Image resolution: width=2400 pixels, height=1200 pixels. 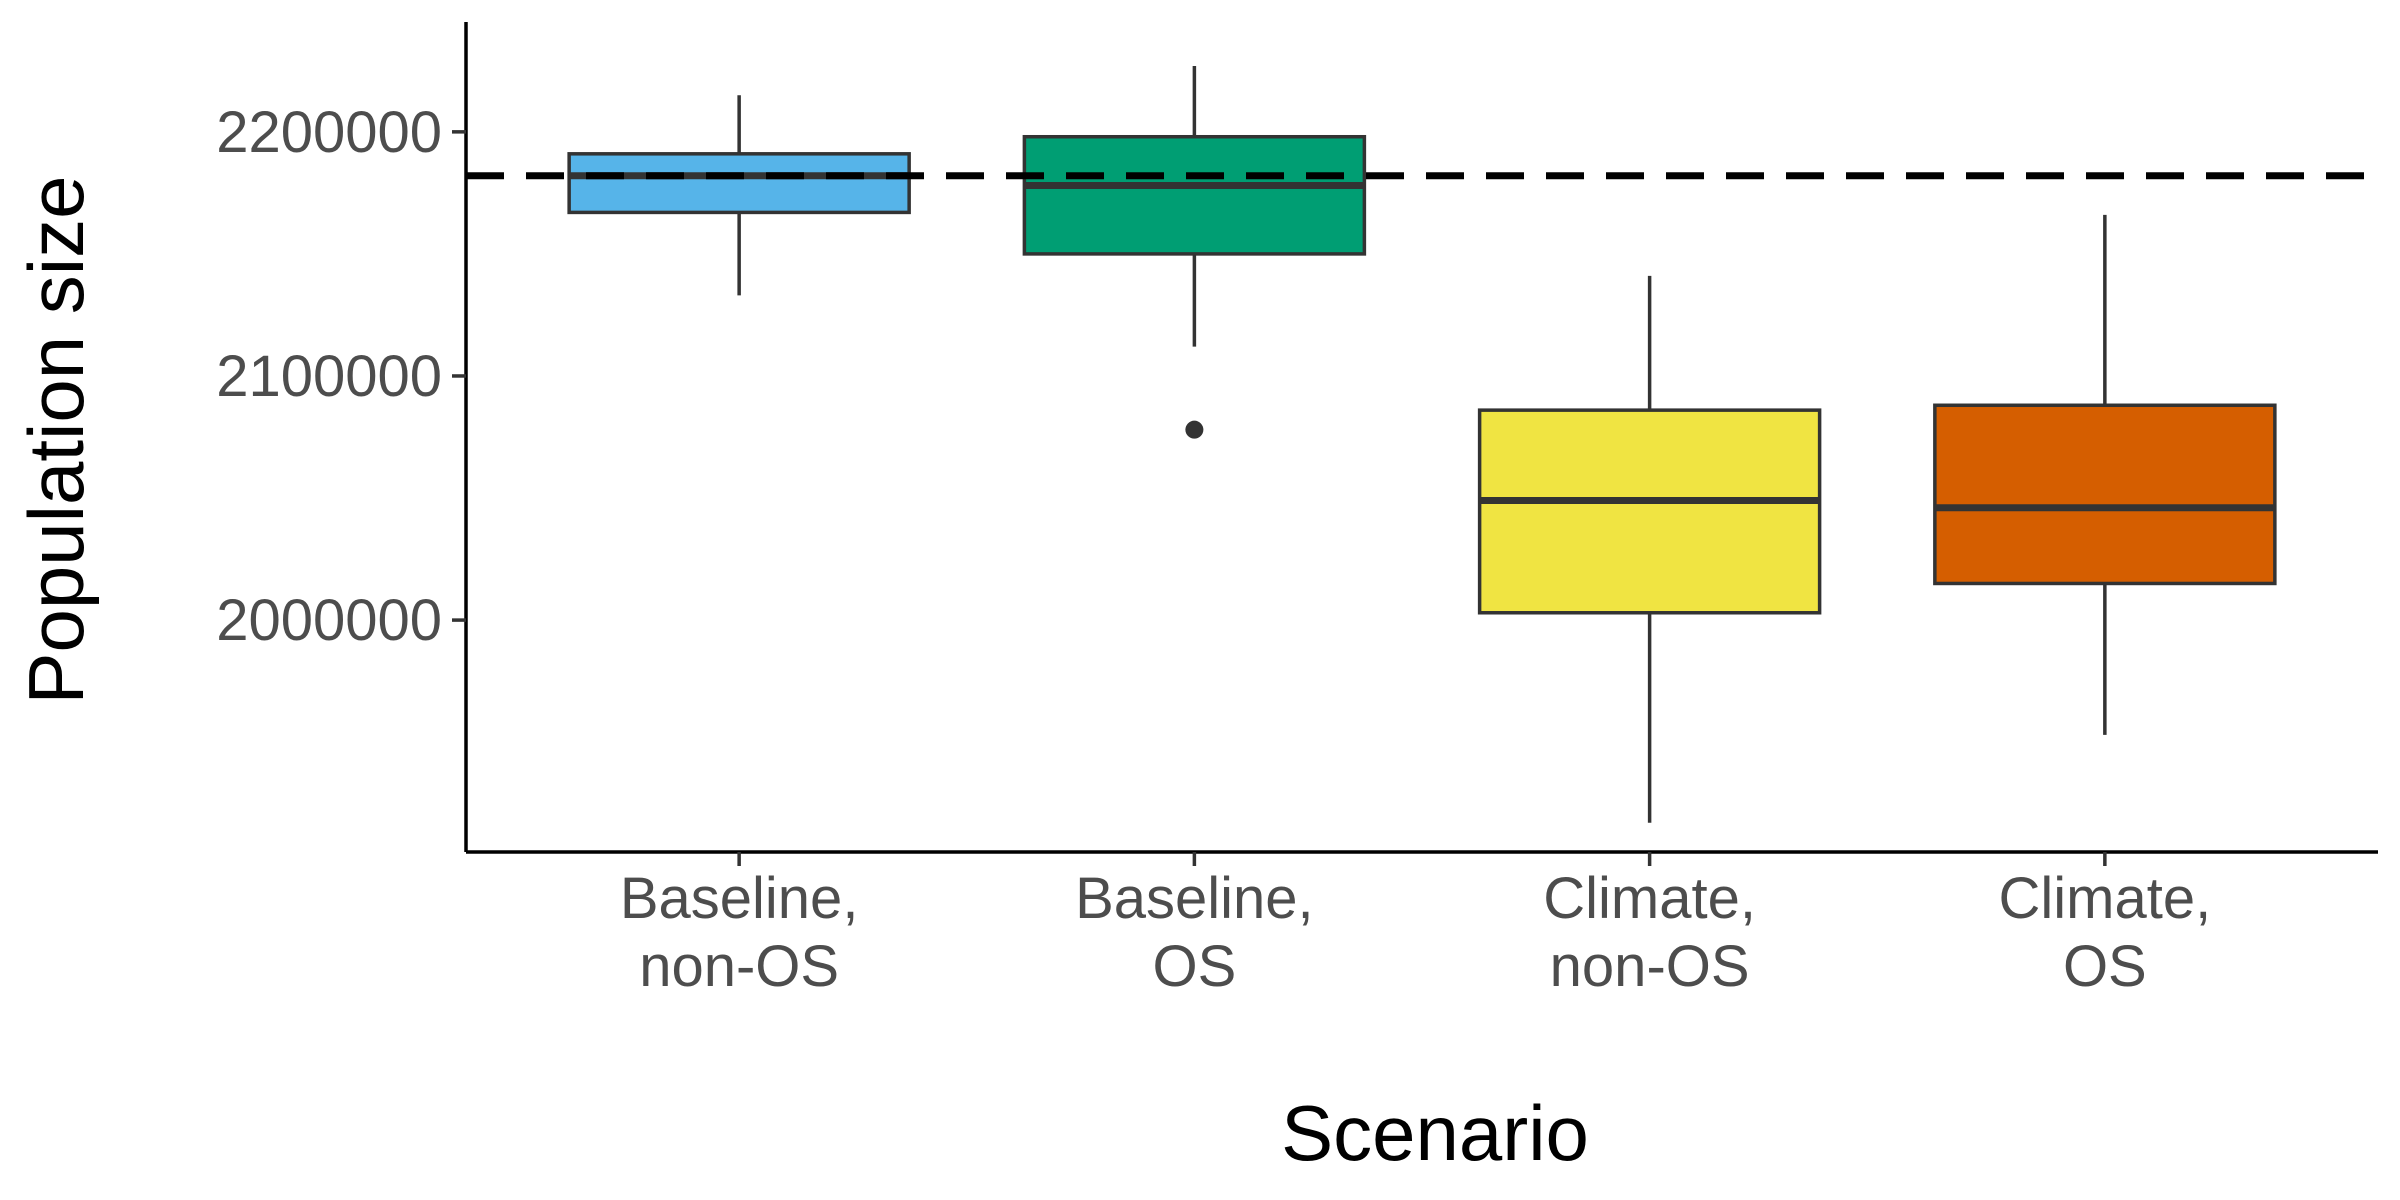 I want to click on y-tick-label: 2100000, so click(x=329, y=376).